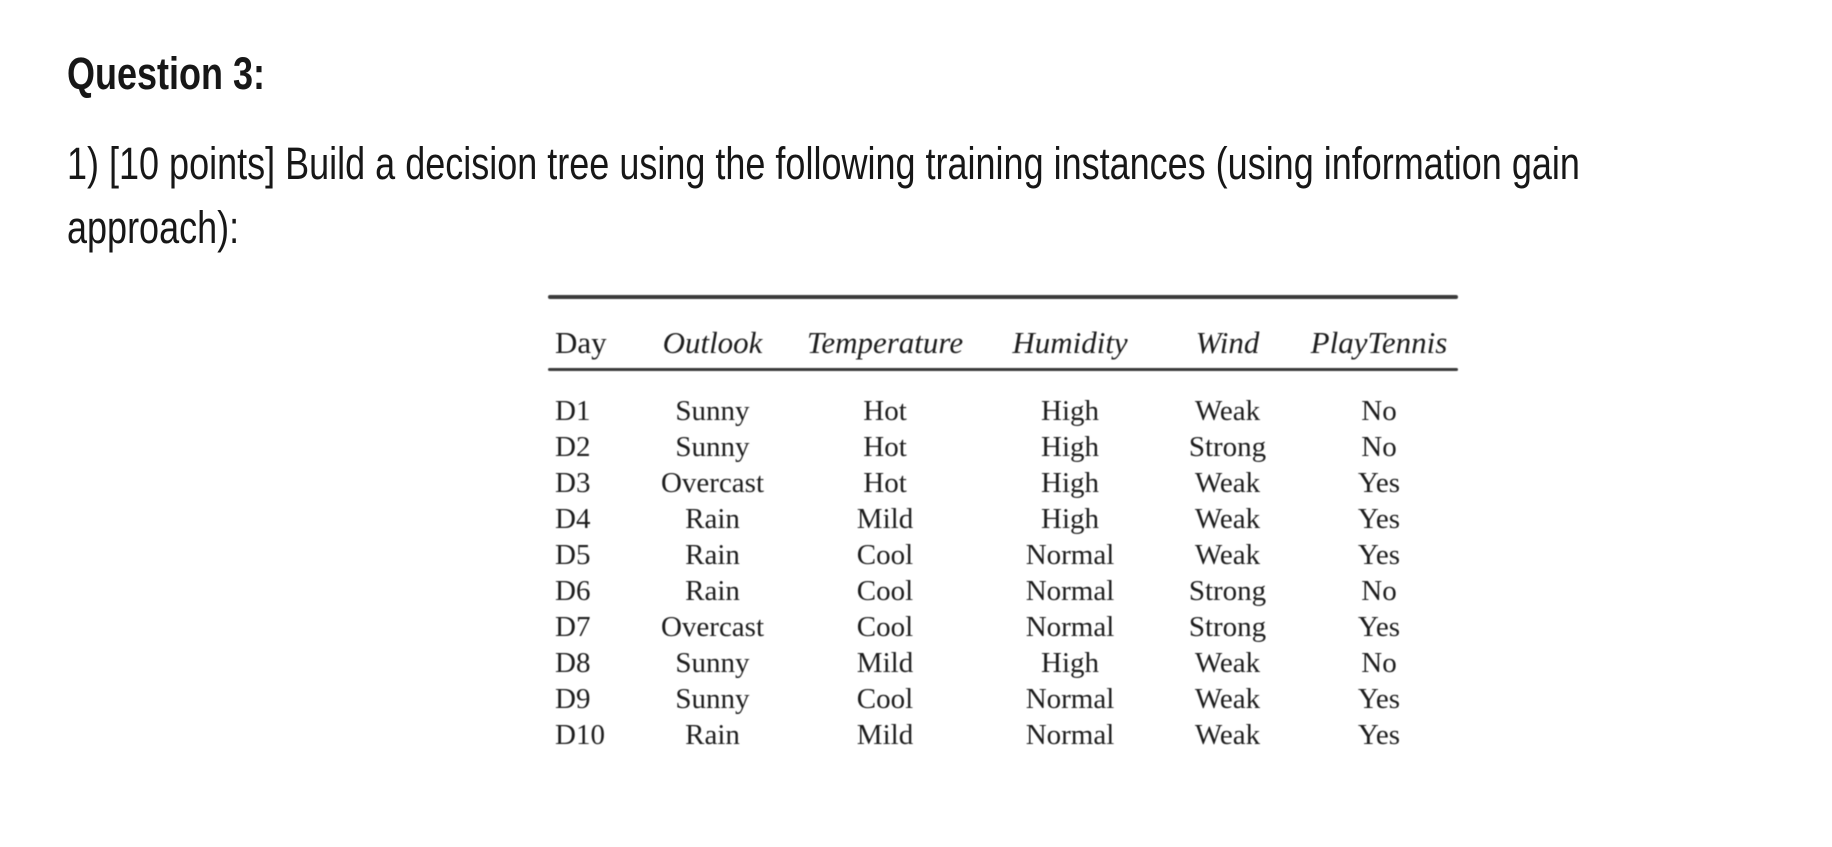 Image resolution: width=1832 pixels, height=847 pixels. What do you see at coordinates (1003, 483) in the screenshot?
I see `table-row: D3 Overcast Hot High Weak Yes` at bounding box center [1003, 483].